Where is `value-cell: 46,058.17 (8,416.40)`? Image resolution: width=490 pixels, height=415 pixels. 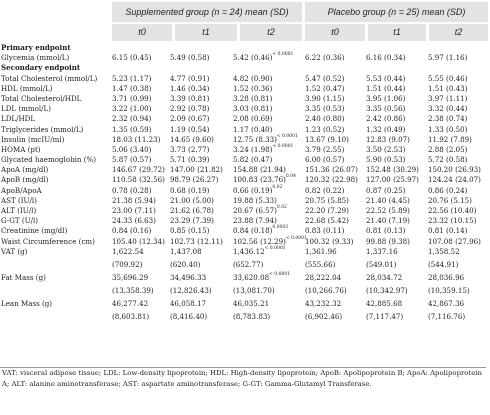 value-cell: 46,058.17 (8,416.40) is located at coordinates (189, 309).